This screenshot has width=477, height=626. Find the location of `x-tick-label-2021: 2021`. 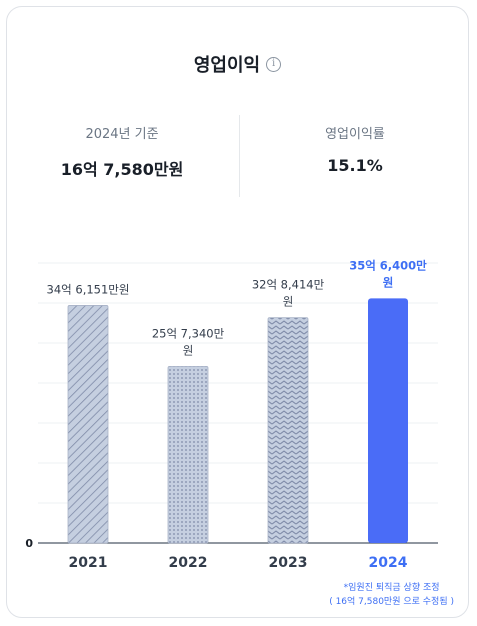

x-tick-label-2021: 2021 is located at coordinates (88, 563).